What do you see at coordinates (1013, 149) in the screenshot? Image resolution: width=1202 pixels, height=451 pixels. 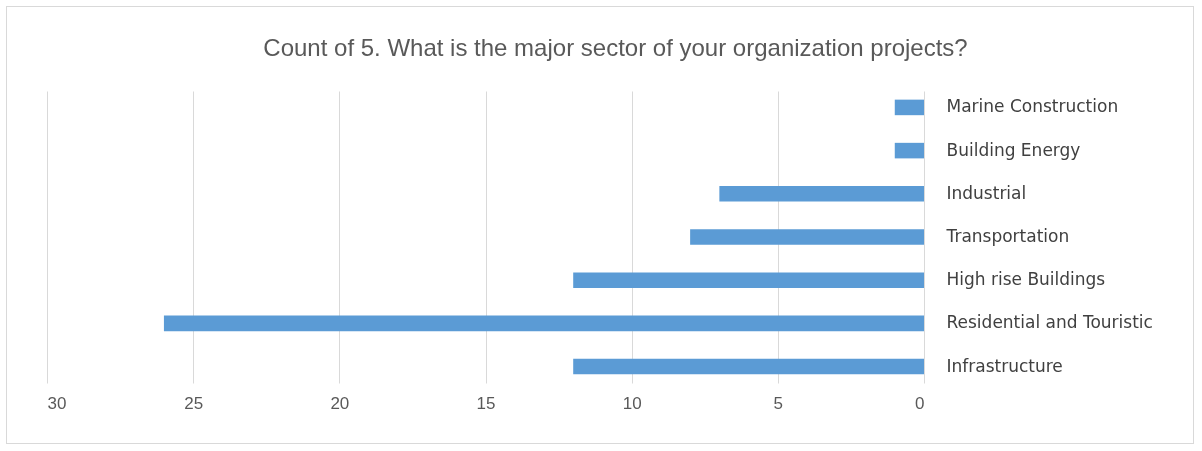 I see `y-tick-label: Building Energy` at bounding box center [1013, 149].